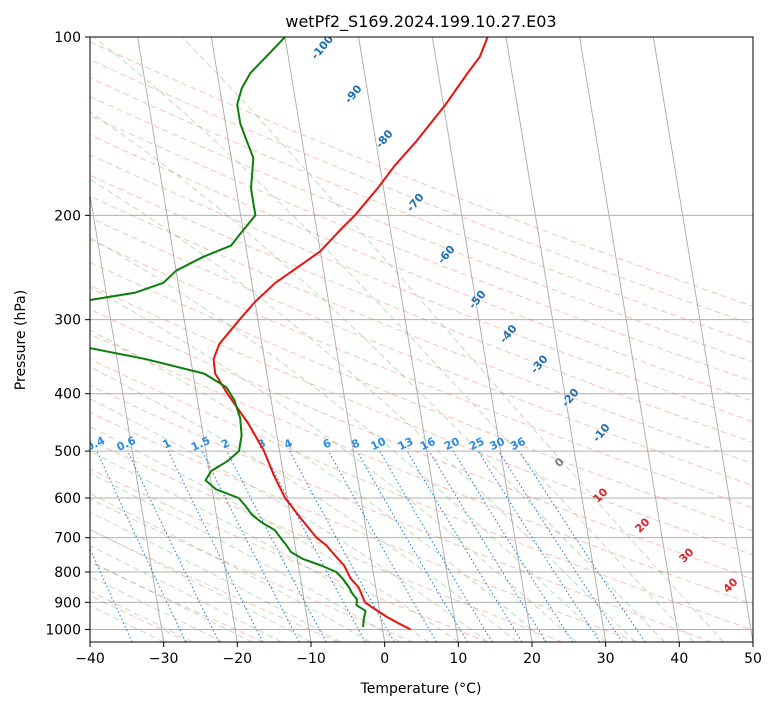  I want to click on x-tick-label: 20, so click(532, 659).